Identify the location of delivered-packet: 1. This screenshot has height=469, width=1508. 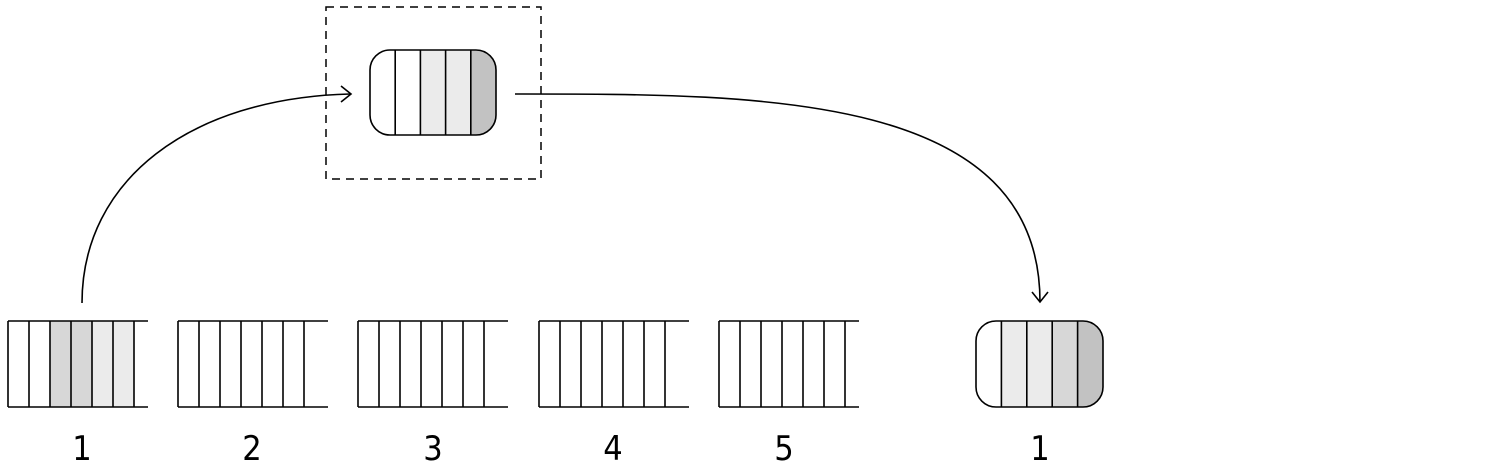
(1039, 394).